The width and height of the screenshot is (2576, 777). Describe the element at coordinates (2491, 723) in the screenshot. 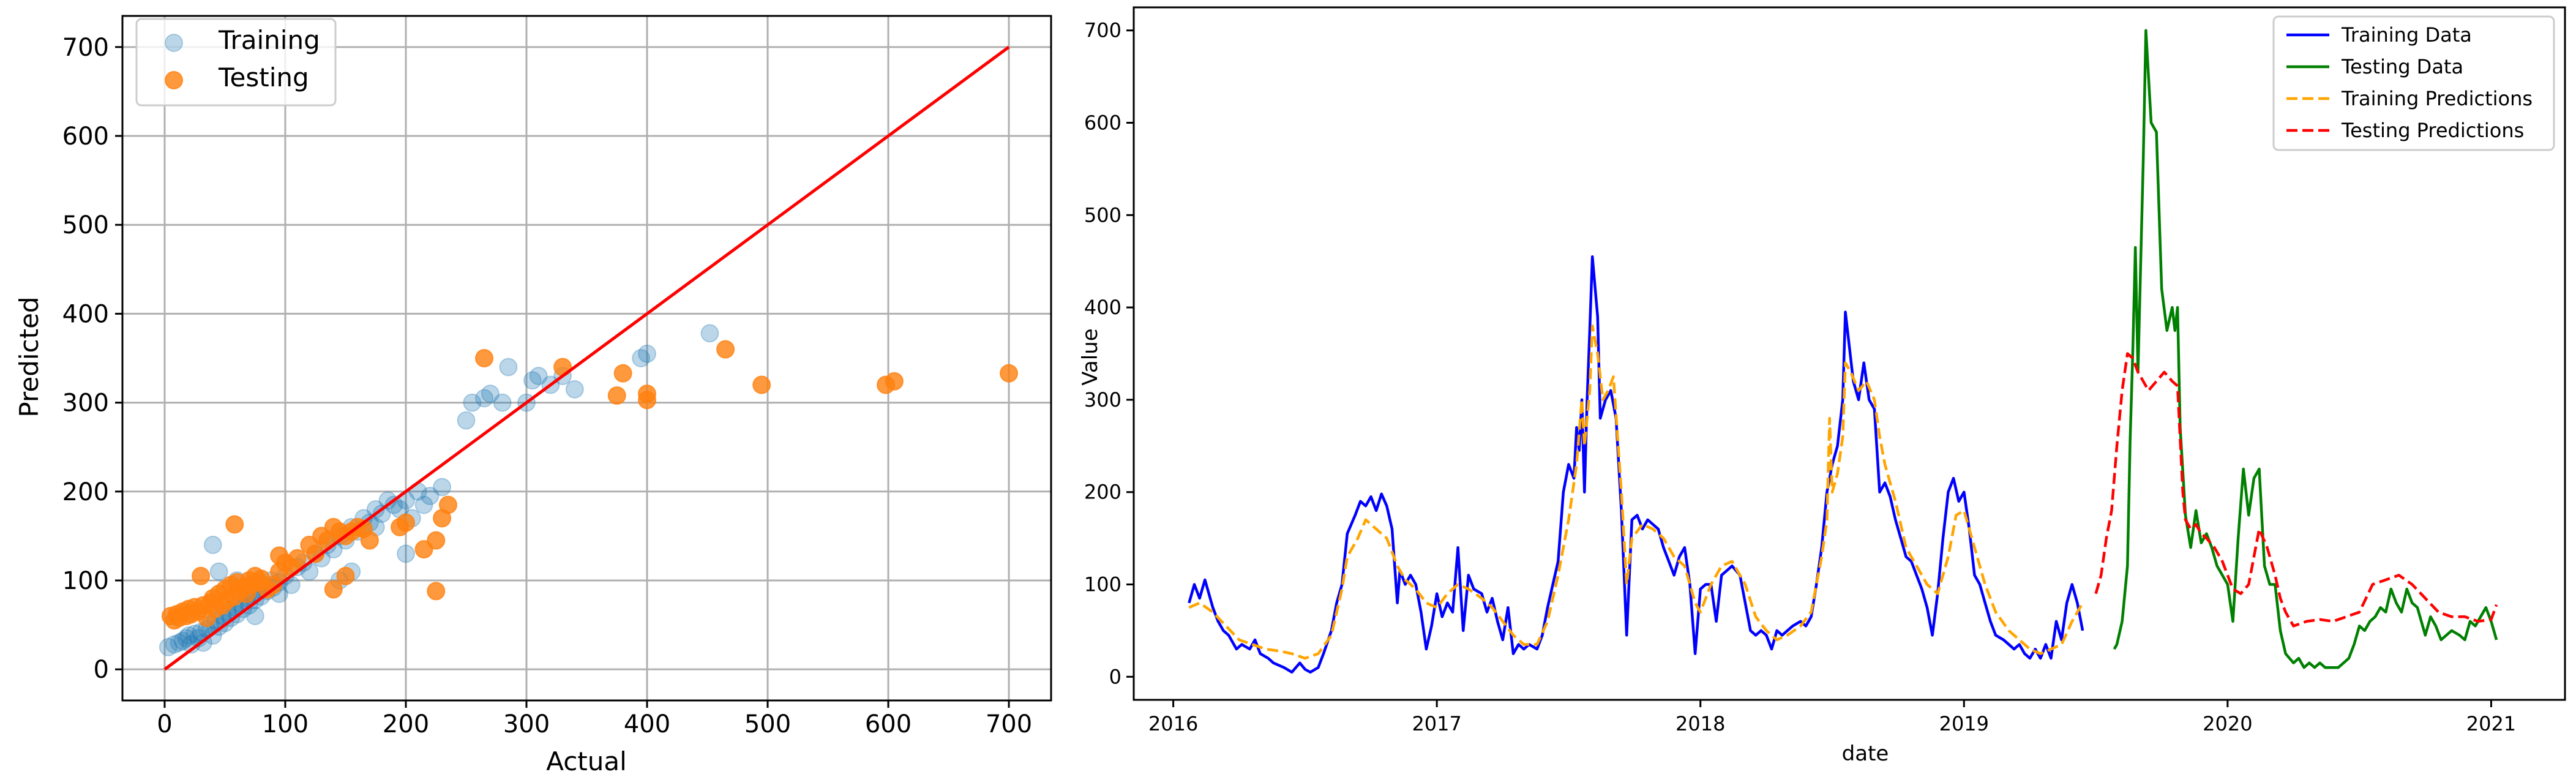

I see `timeseries-xtick-label: 2021` at that location.